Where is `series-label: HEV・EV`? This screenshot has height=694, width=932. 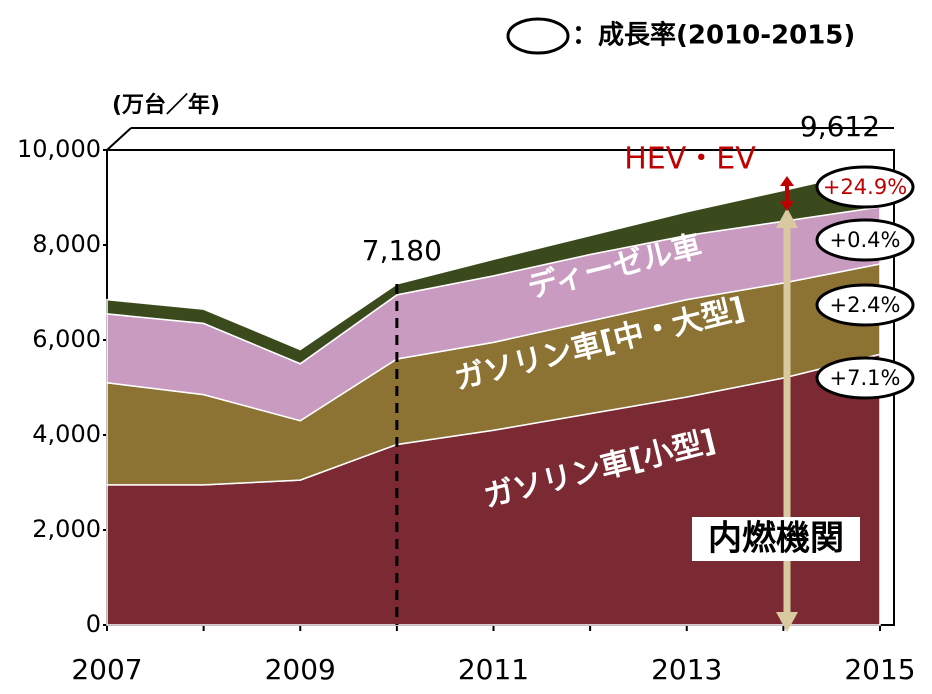 series-label: HEV・EV is located at coordinates (690, 159).